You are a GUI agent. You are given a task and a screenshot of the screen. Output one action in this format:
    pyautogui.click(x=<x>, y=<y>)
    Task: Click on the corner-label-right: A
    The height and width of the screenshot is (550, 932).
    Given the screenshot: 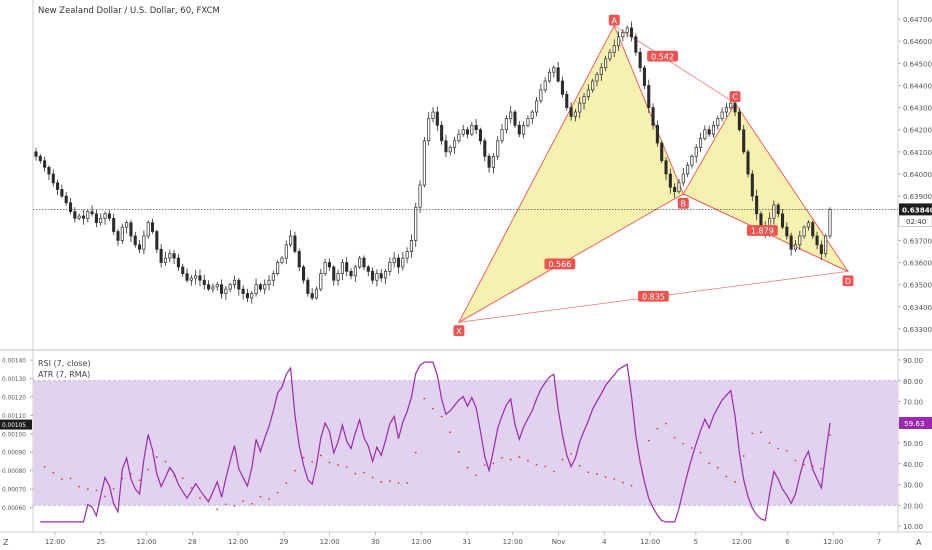 What is the action you would take?
    pyautogui.click(x=919, y=542)
    